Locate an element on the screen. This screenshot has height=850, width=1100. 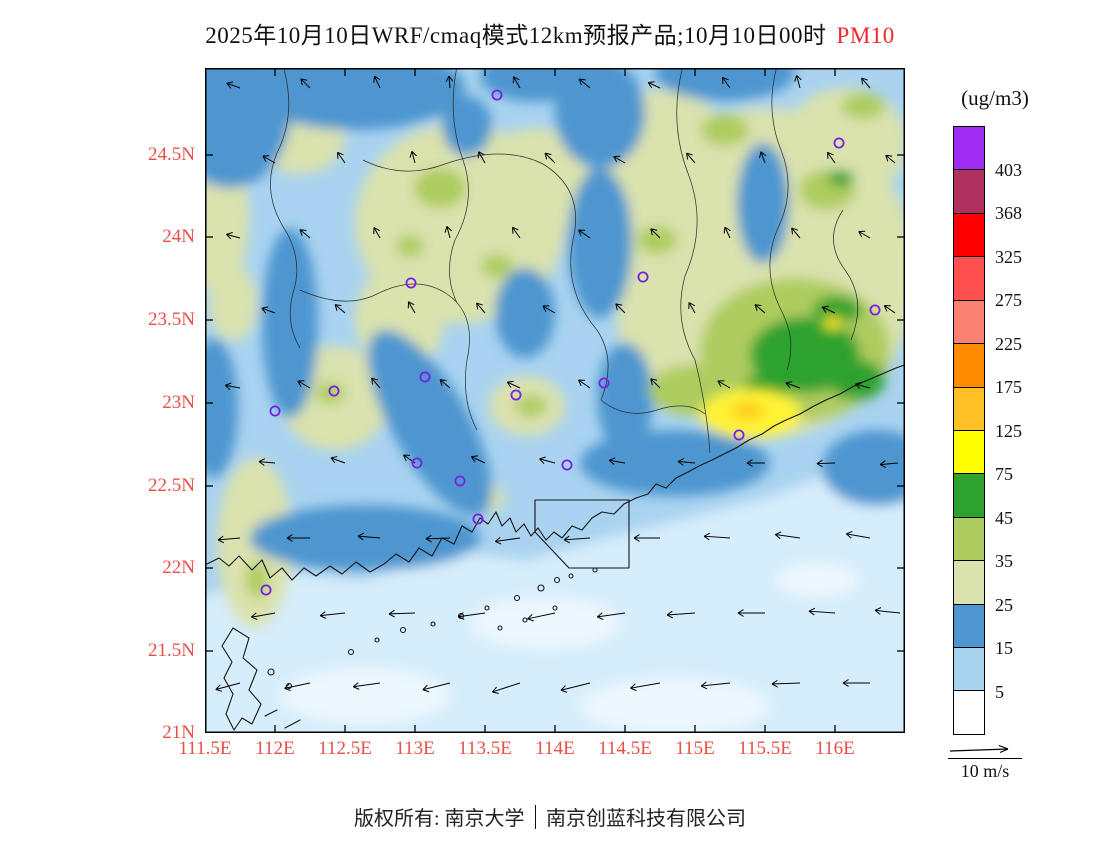
lat-tick-label: 22N is located at coordinates (178, 567).